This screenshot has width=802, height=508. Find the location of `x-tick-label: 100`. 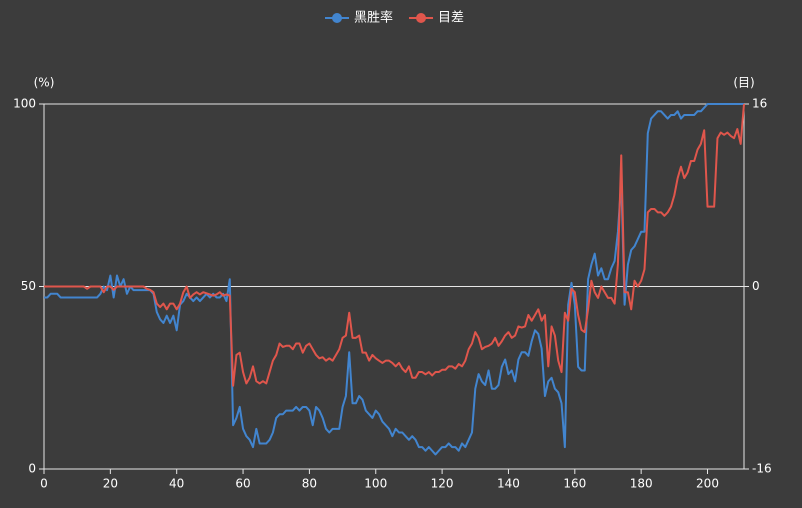

x-tick-label: 100 is located at coordinates (375, 484).